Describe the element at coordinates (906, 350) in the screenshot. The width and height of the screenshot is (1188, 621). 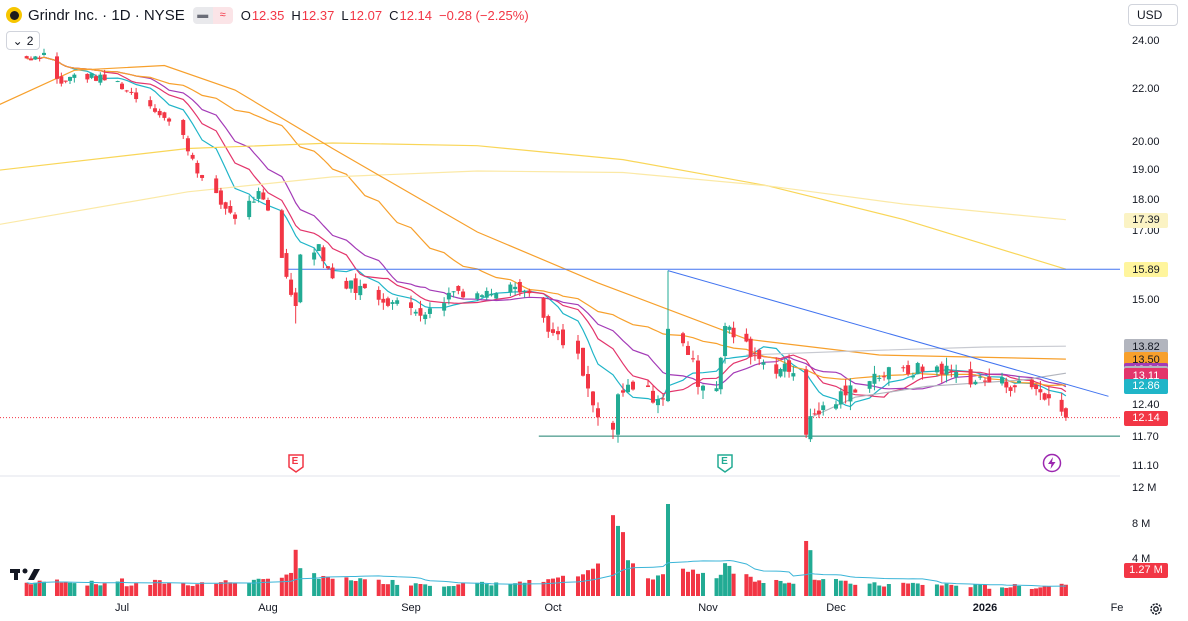
I see `ma-lightgray-line` at that location.